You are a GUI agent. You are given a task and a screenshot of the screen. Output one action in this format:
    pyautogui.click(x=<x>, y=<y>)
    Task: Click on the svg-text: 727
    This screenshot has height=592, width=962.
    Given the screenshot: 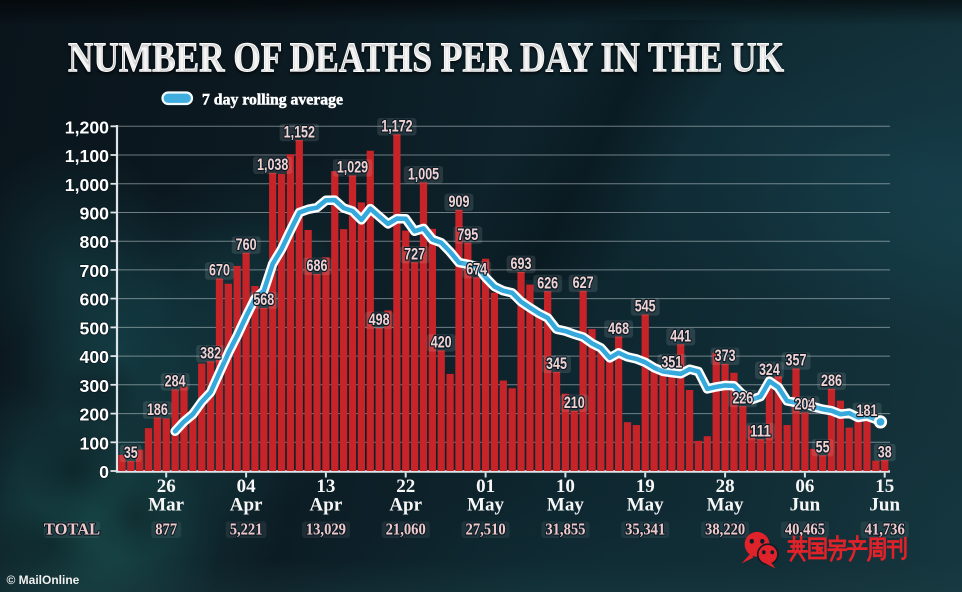 What is the action you would take?
    pyautogui.click(x=414, y=254)
    